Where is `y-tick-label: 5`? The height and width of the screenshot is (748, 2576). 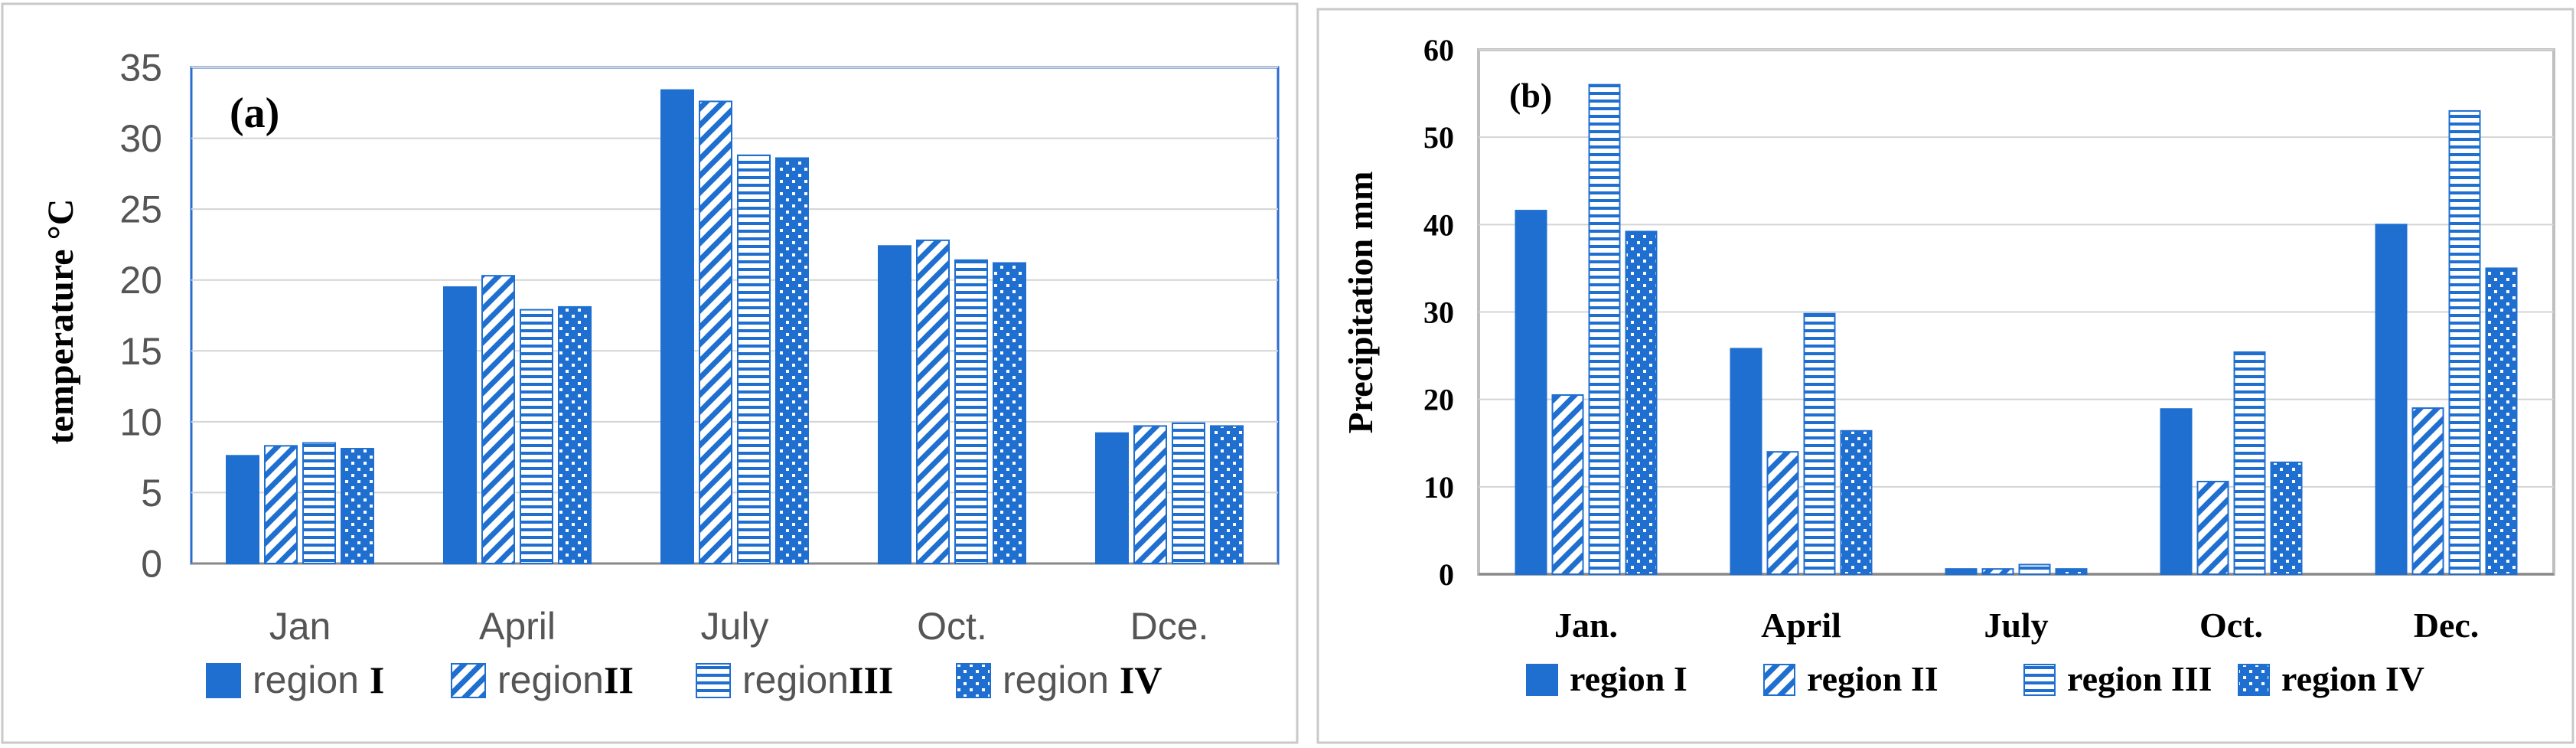 y-tick-label: 5 is located at coordinates (151, 493).